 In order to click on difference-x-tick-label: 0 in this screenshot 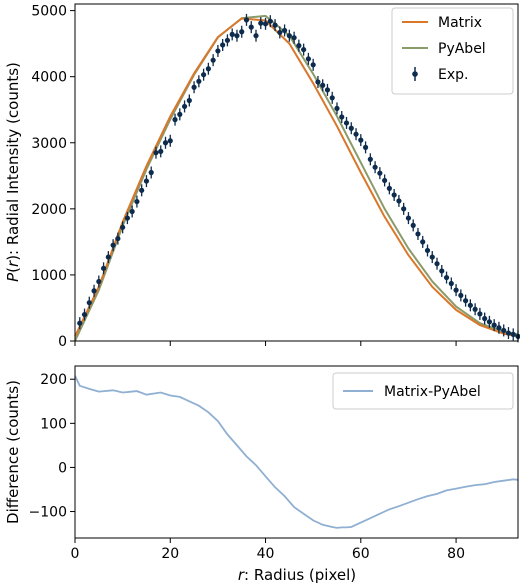, I will do `click(75, 554)`.